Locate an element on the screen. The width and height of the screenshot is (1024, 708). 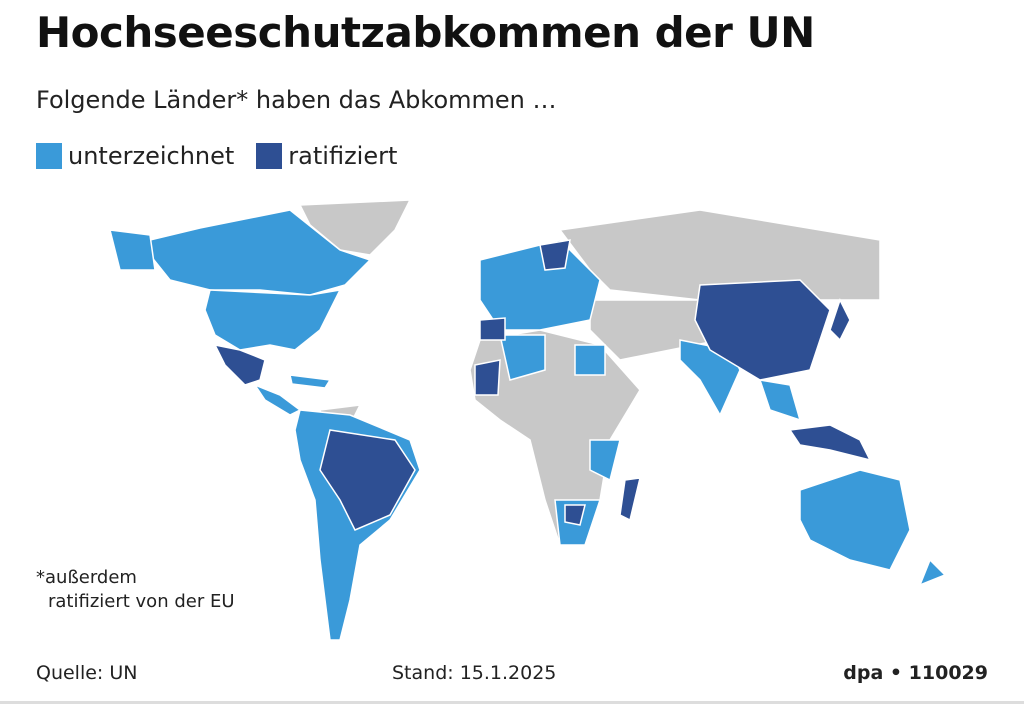
date: Stand: 15.1.2025 is located at coordinates (474, 673).